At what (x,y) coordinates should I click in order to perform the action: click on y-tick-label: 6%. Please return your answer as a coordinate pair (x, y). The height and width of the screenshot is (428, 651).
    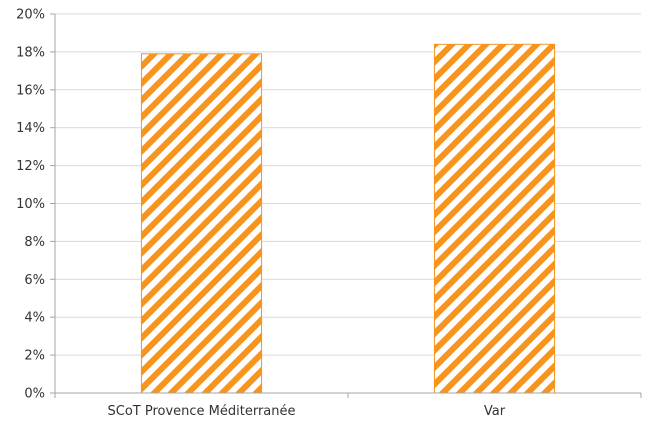
    Looking at the image, I should click on (34, 280).